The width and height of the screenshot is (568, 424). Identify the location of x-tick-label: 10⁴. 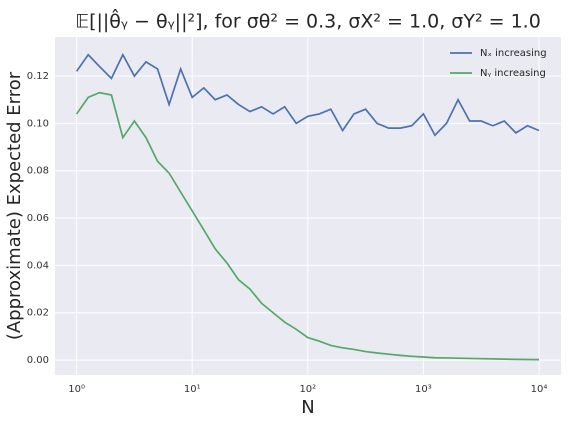
(539, 389).